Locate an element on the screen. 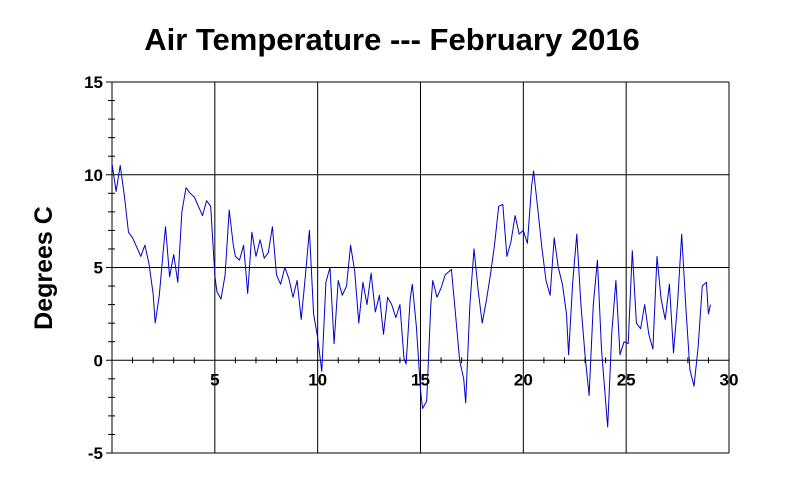 The width and height of the screenshot is (792, 491). x-tick-label: 20 is located at coordinates (523, 379).